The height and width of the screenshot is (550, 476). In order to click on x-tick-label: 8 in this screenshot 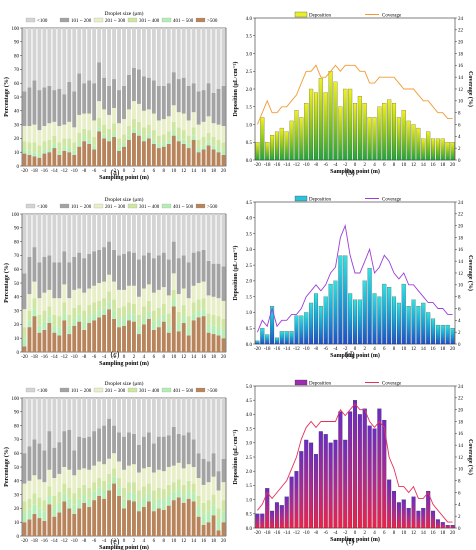, I will do `click(164, 541)`.